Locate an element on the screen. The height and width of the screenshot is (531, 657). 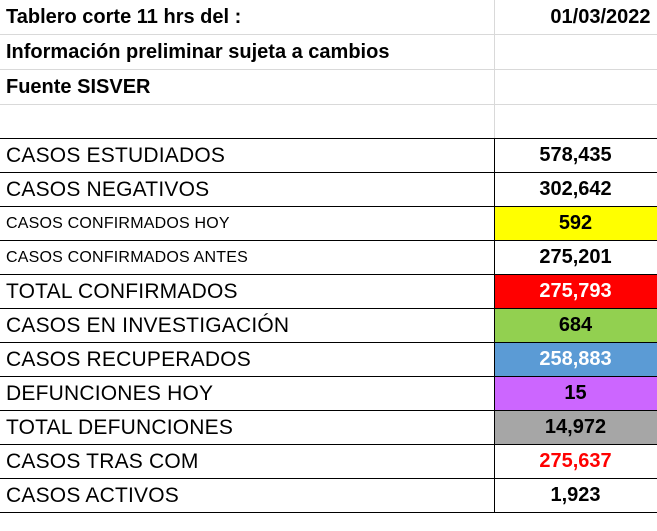
table-row: CASOS ACTIVOS 1,923 is located at coordinates (328, 495).